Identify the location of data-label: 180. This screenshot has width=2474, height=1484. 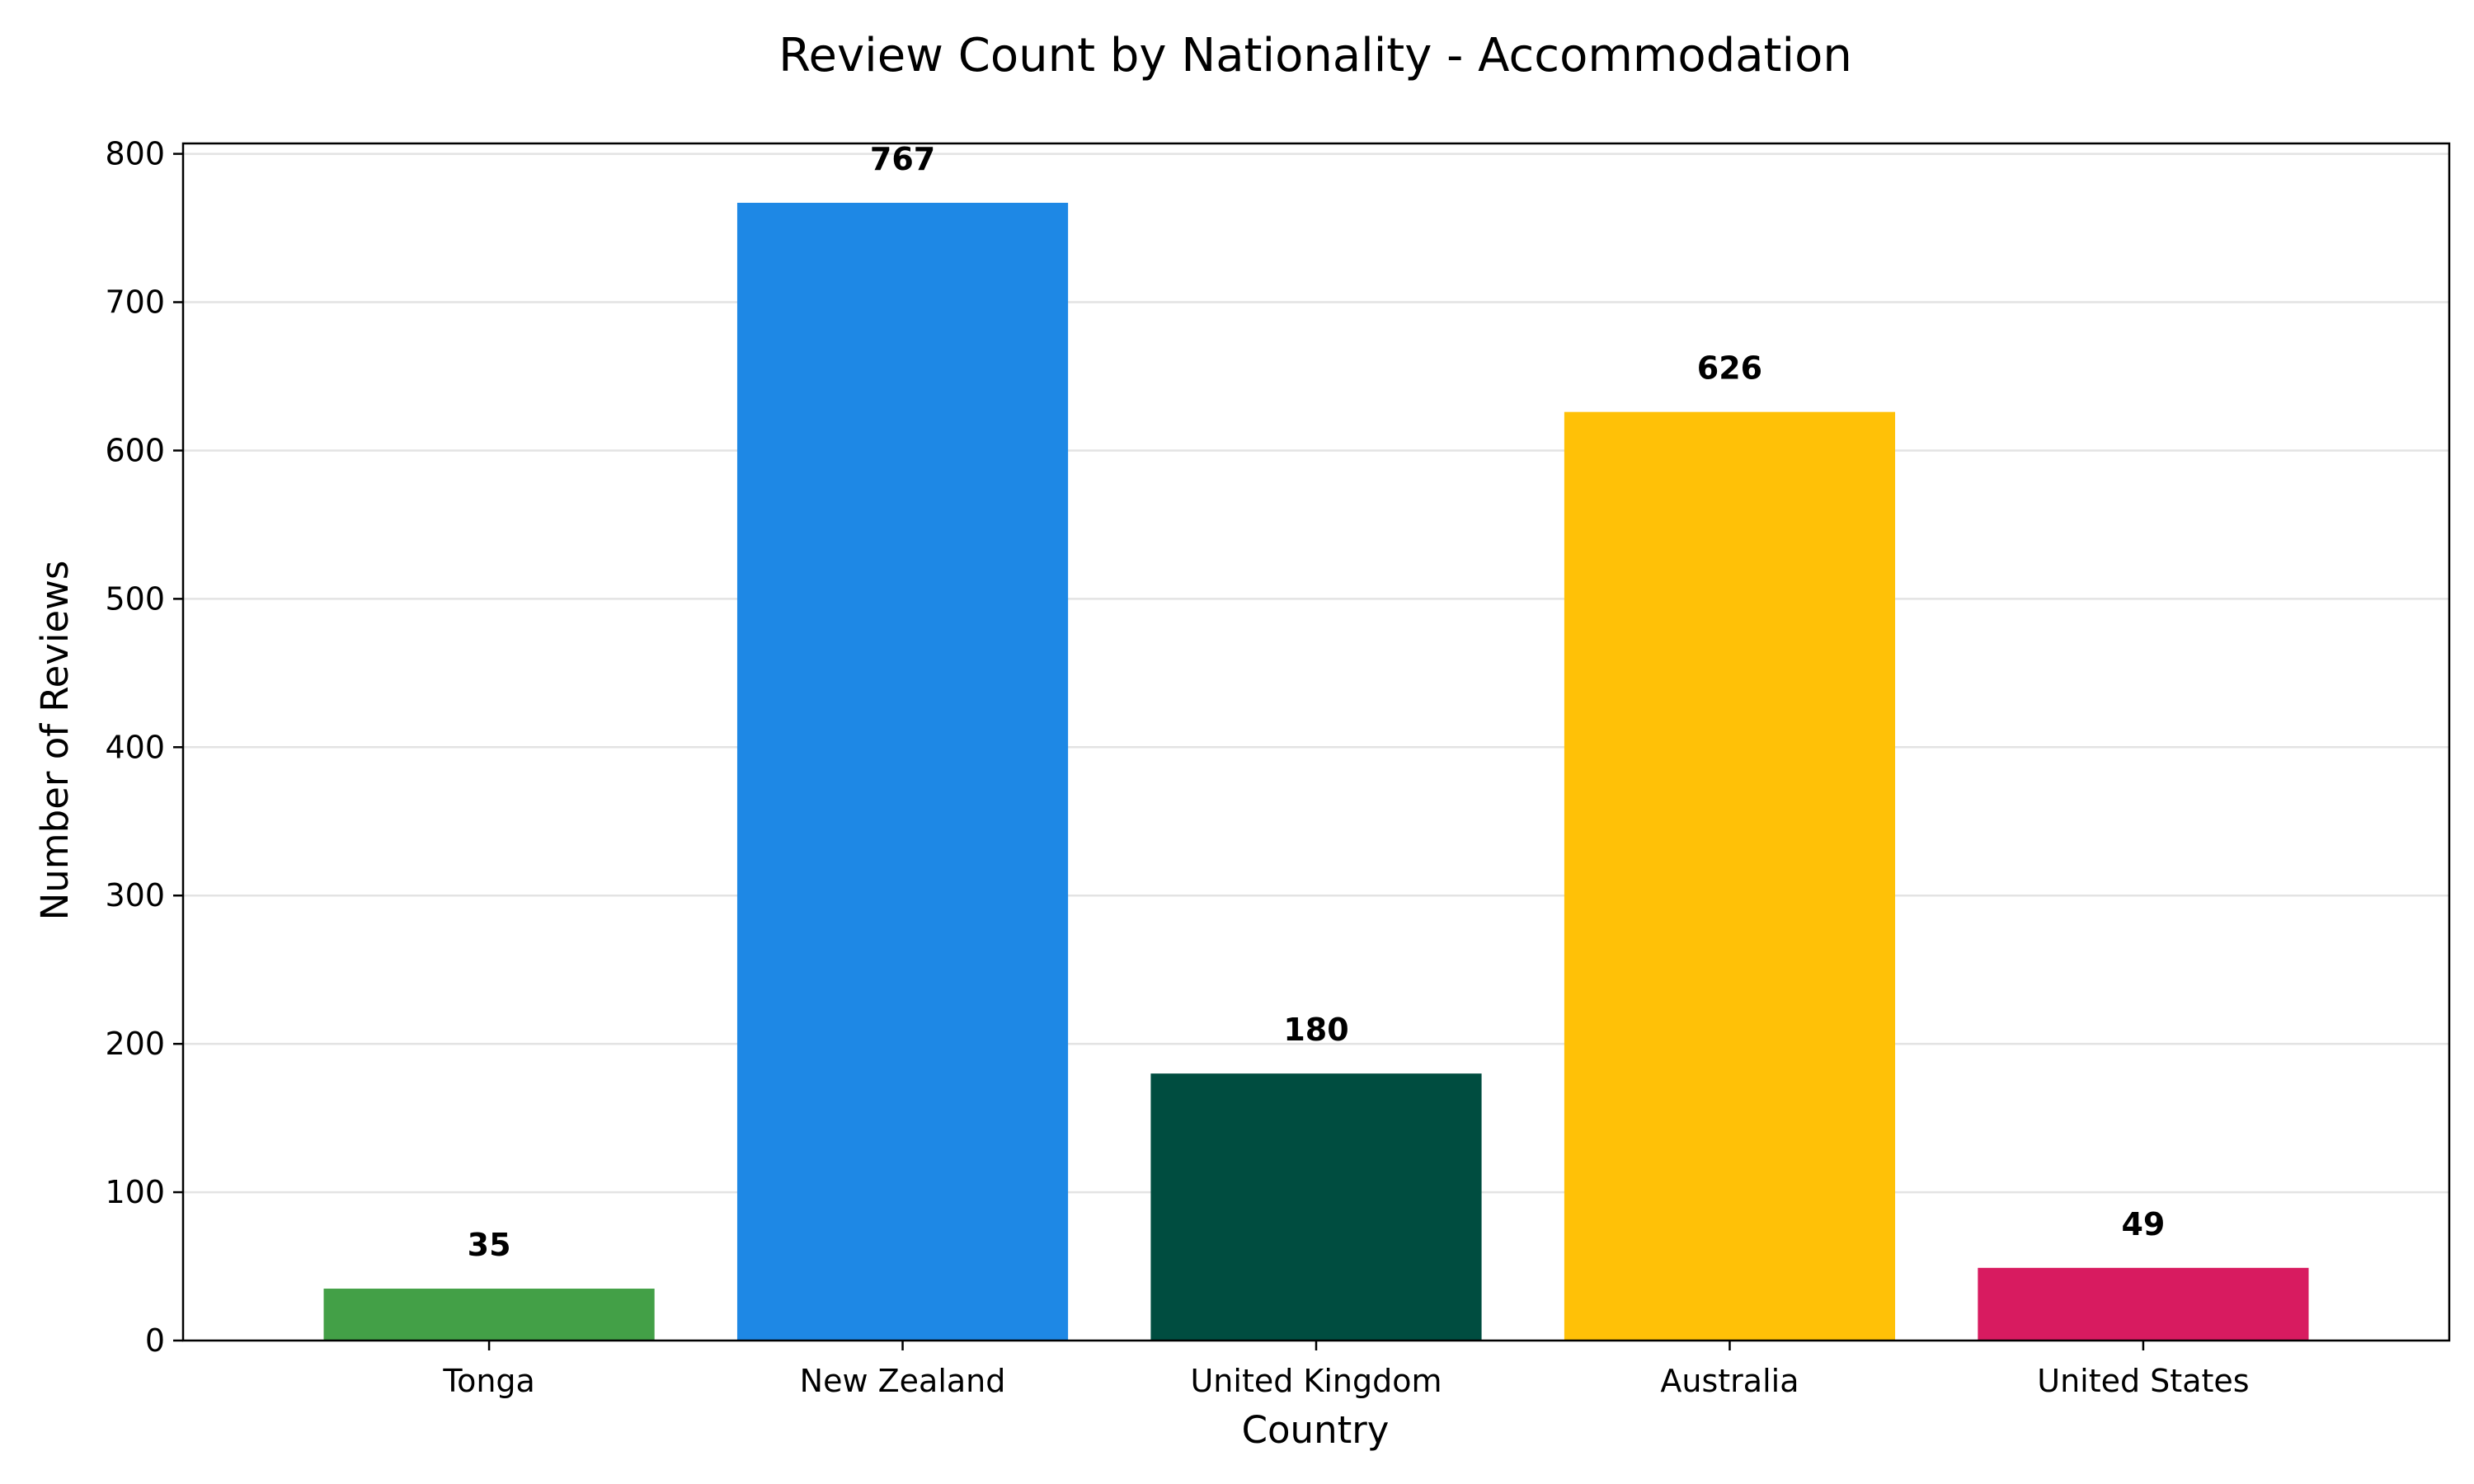
(1315, 1030).